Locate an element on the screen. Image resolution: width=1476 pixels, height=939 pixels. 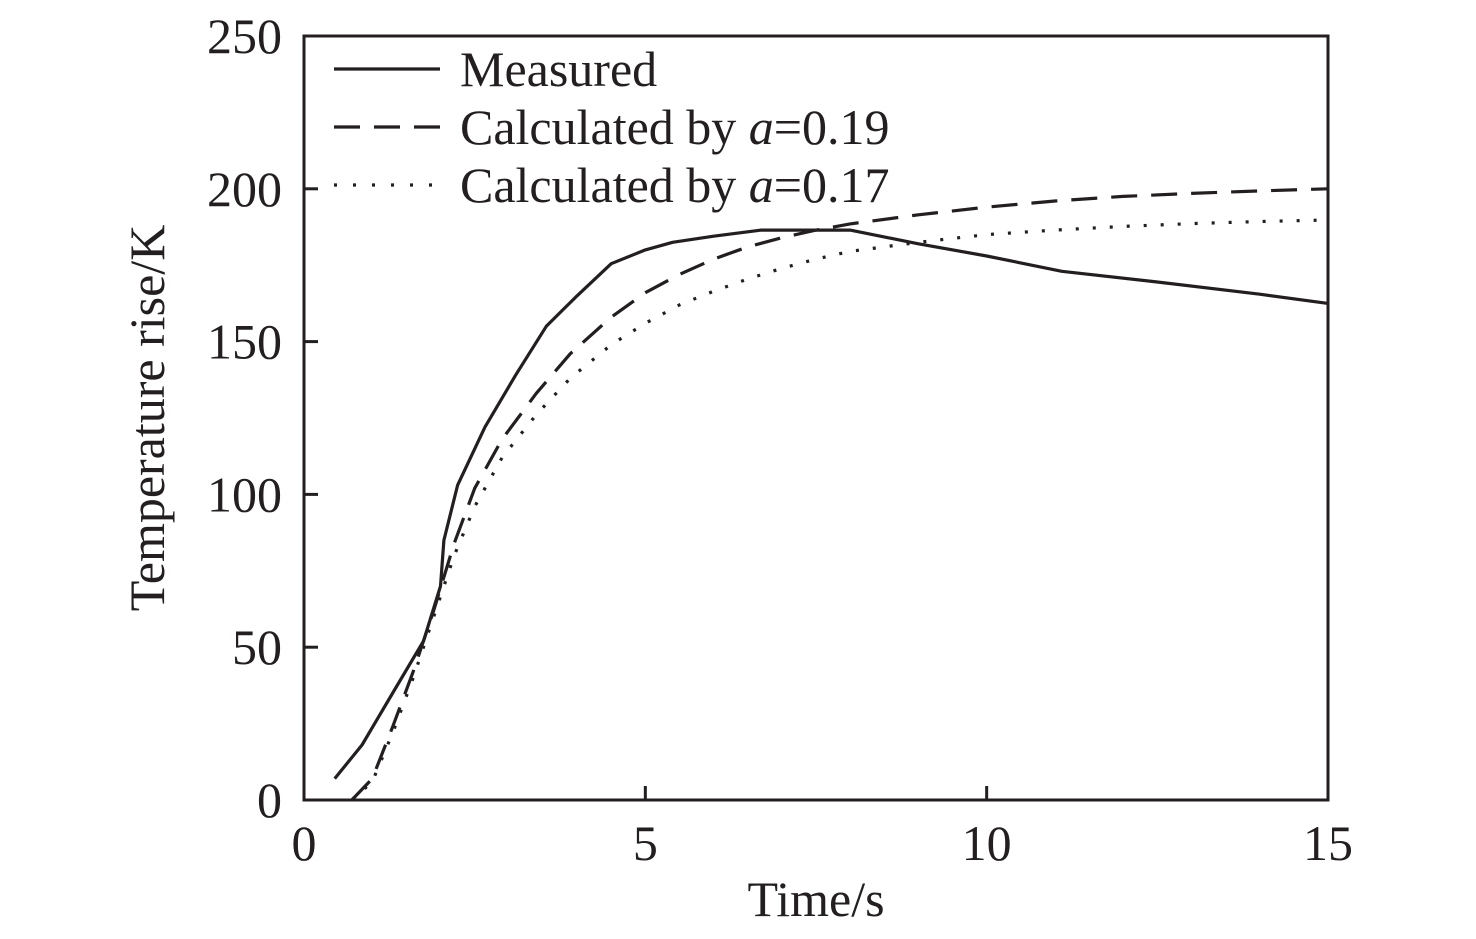
legend-label-suffix: =0.19 is located at coordinates (832, 127).